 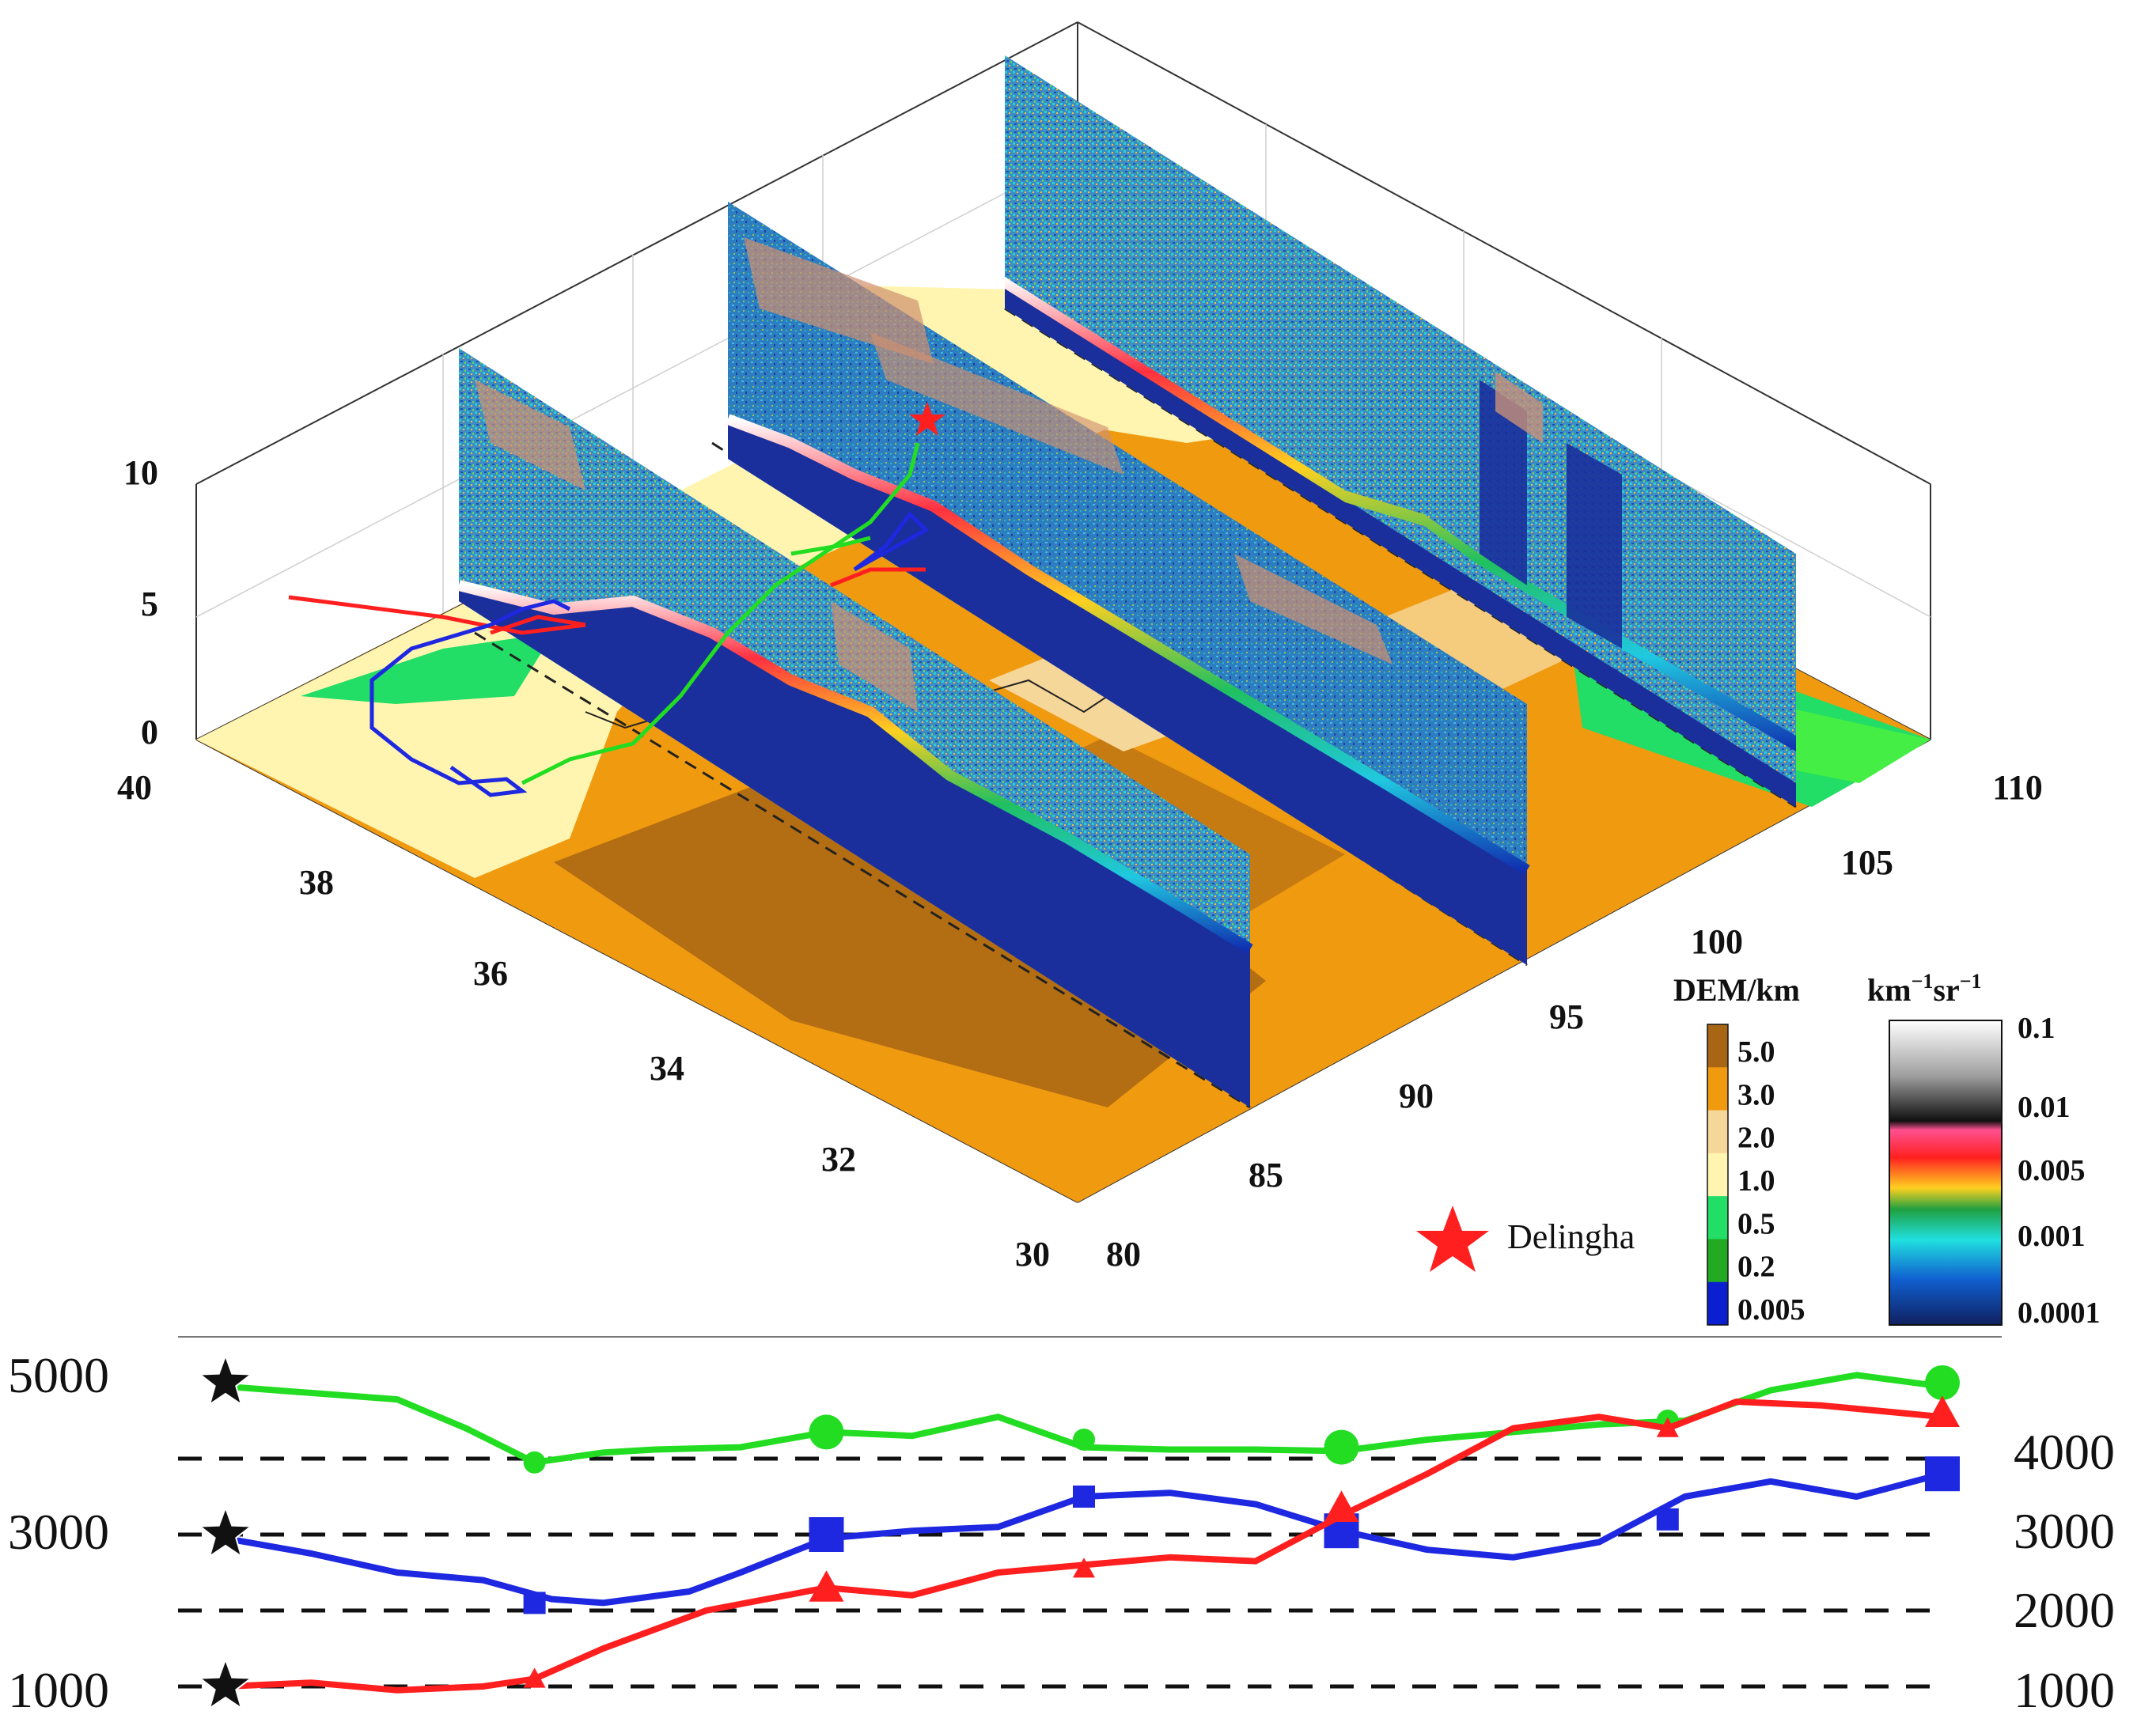 What do you see at coordinates (58, 1375) in the screenshot?
I see `left-tick-5000: 5000` at bounding box center [58, 1375].